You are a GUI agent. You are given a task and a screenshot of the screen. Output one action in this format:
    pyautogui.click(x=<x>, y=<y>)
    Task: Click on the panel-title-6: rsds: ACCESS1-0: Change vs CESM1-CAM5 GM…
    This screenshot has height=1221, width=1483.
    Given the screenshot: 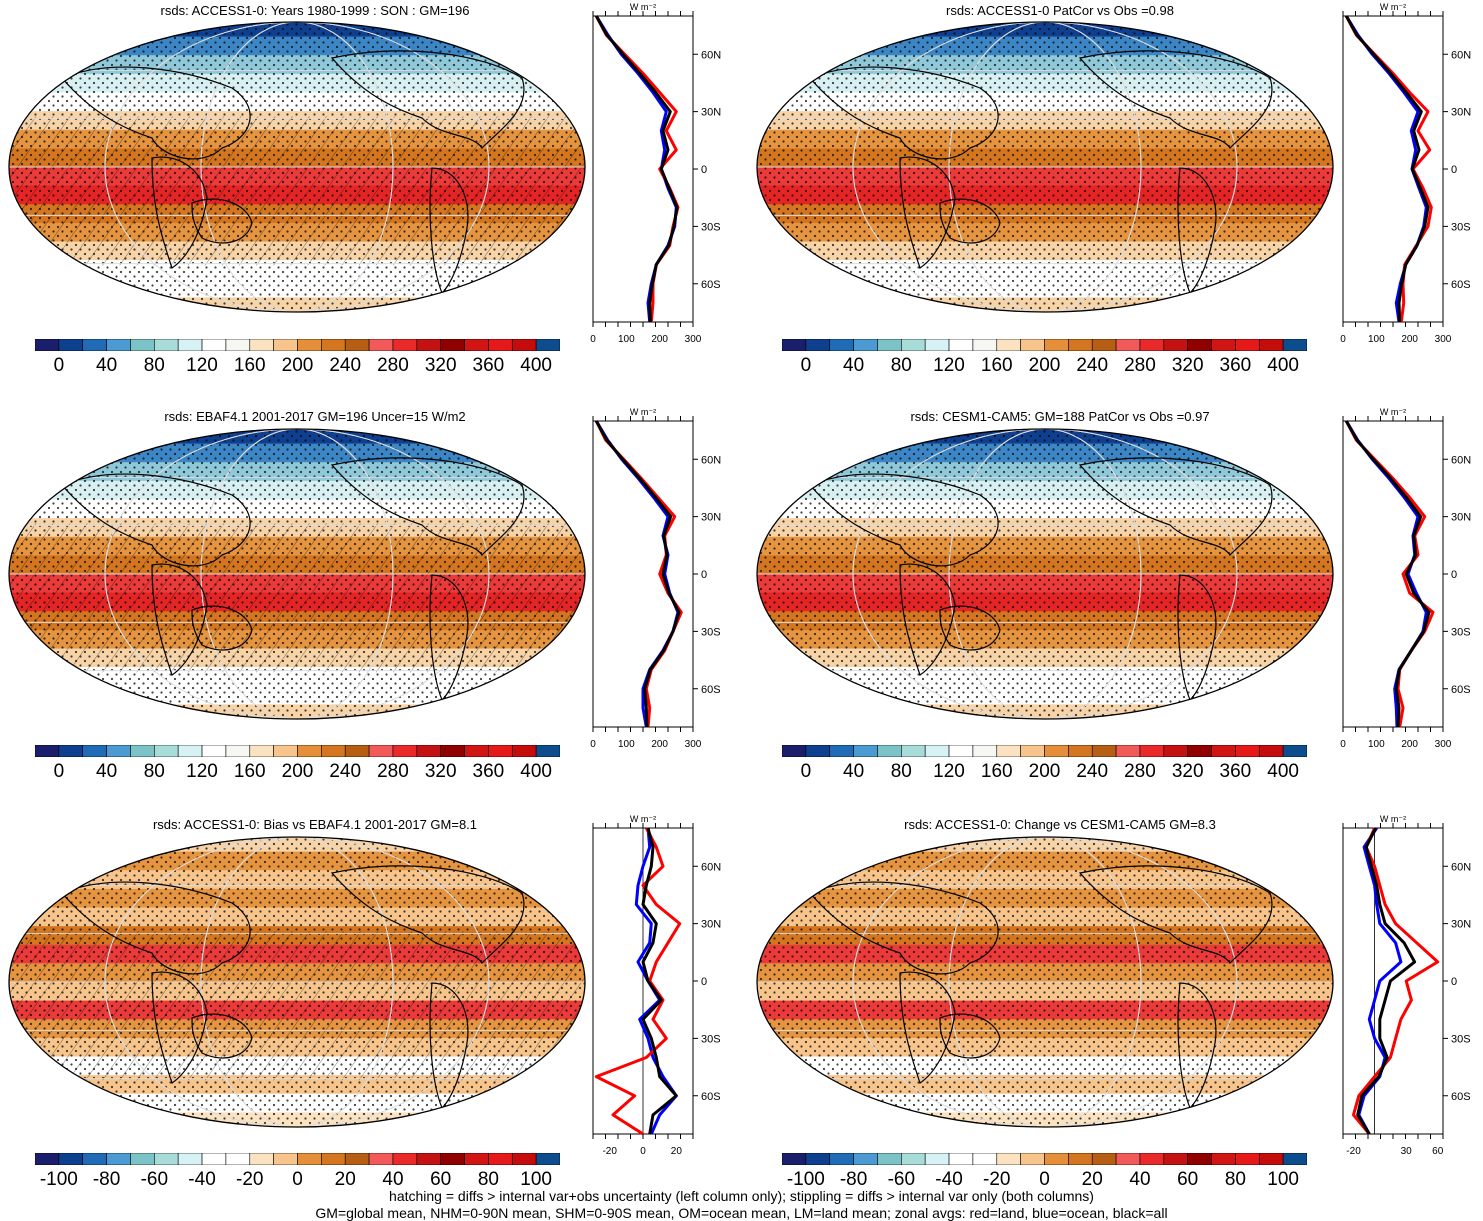 What is the action you would take?
    pyautogui.click(x=1060, y=824)
    